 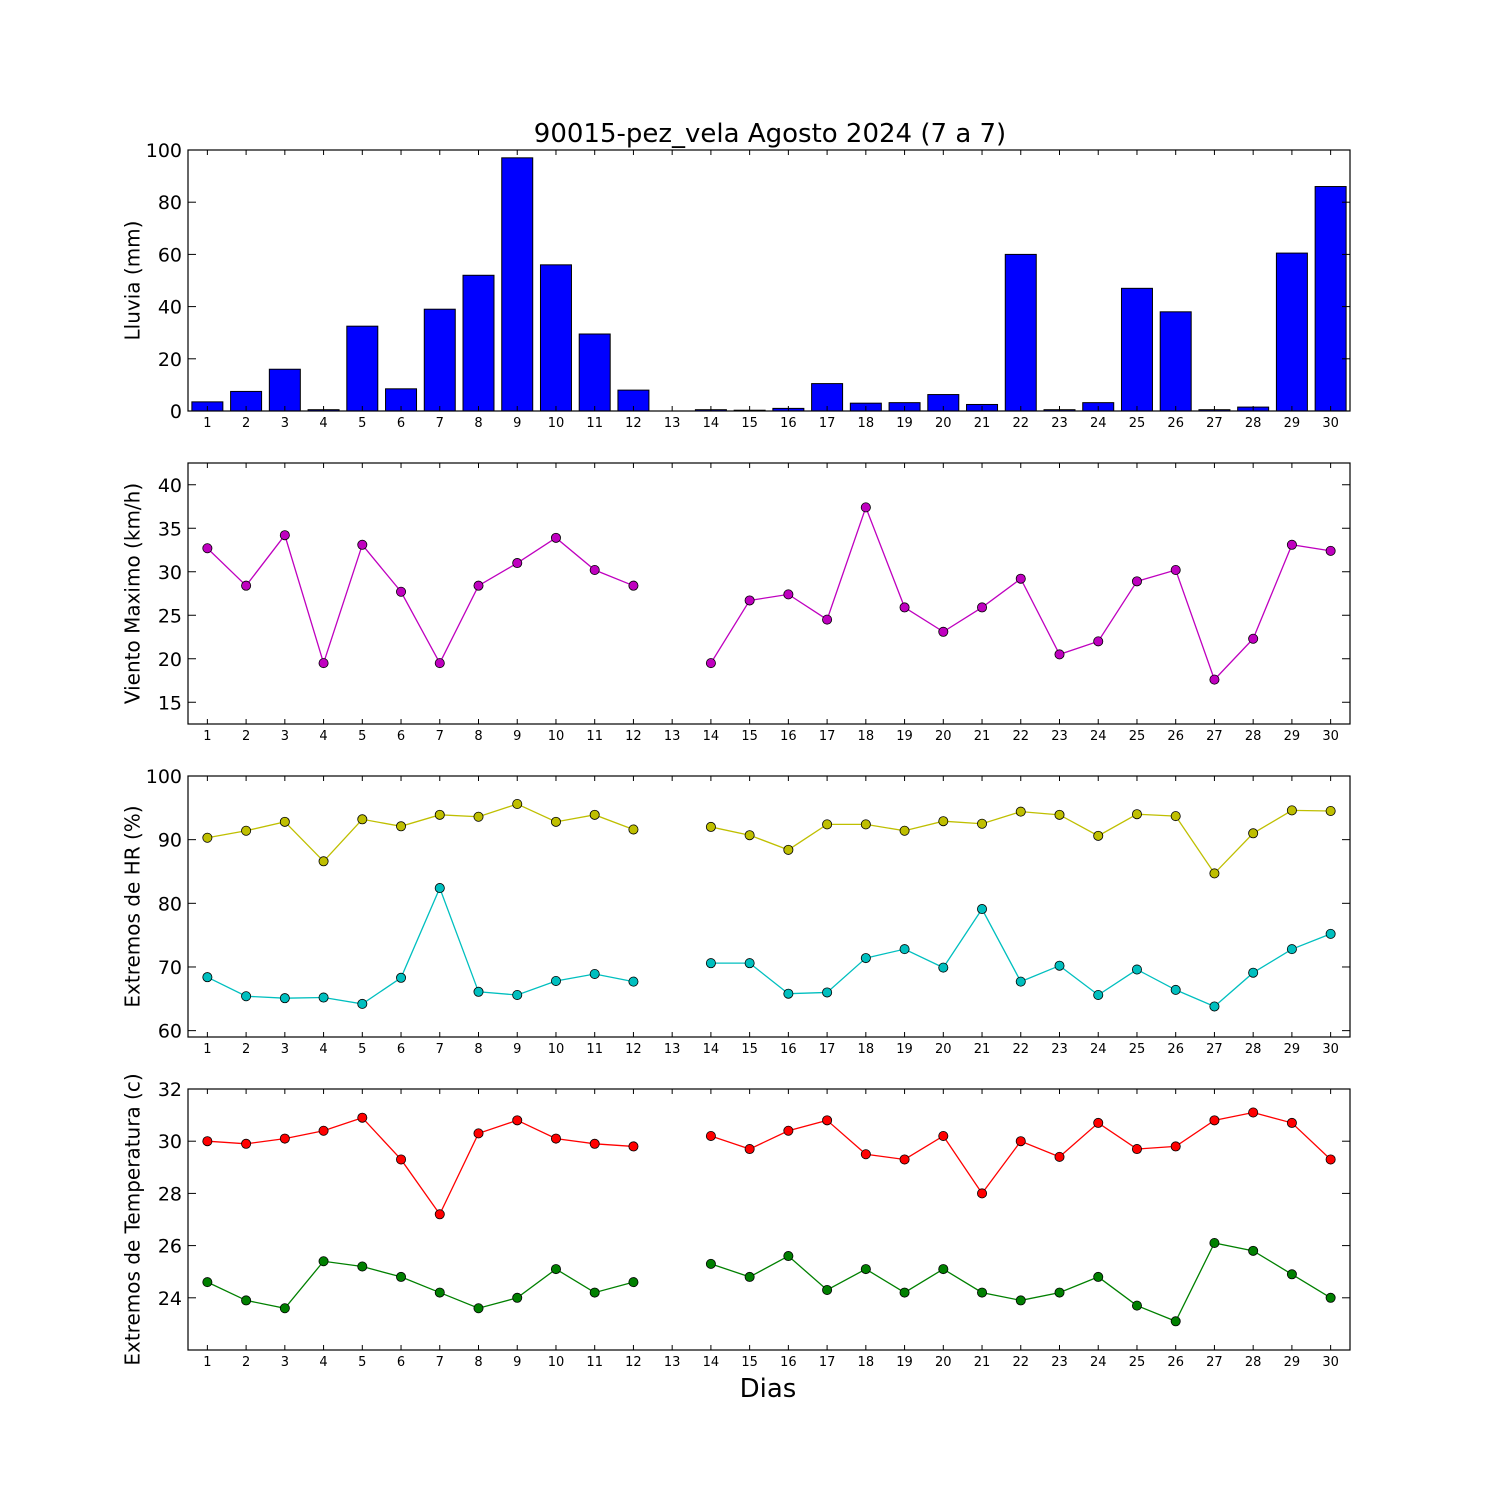 I want to click on x-tick-label: 16, so click(x=788, y=1362).